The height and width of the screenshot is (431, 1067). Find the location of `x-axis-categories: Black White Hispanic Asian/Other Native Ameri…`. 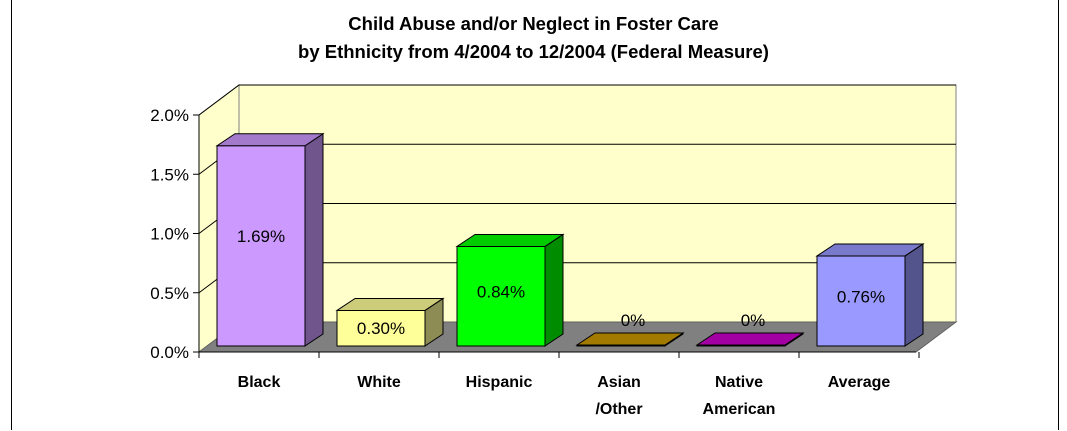

x-axis-categories: Black White Hispanic Asian/Other Native Ameri… is located at coordinates (564, 396).